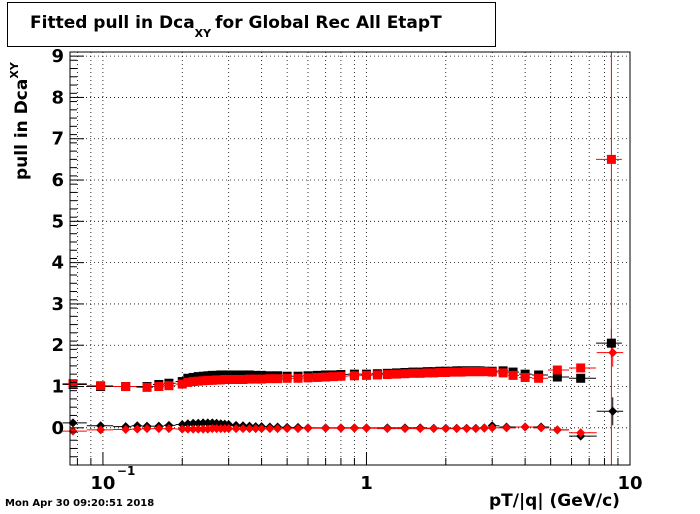  What do you see at coordinates (112, 23) in the screenshot?
I see `chart-title-main: Fitted pull in Dca` at bounding box center [112, 23].